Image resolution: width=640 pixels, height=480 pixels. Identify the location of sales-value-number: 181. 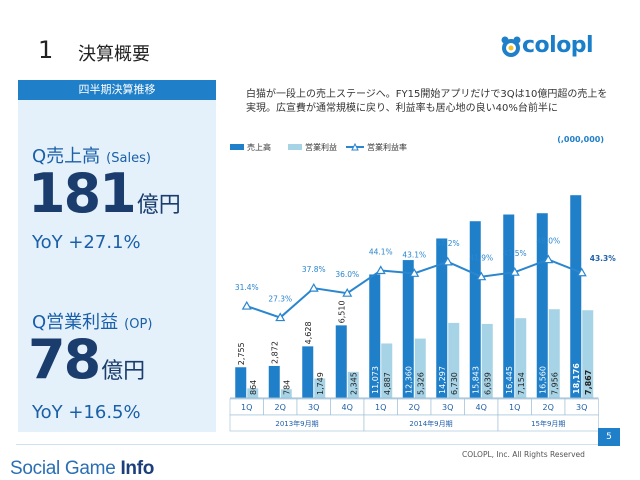
(82, 193).